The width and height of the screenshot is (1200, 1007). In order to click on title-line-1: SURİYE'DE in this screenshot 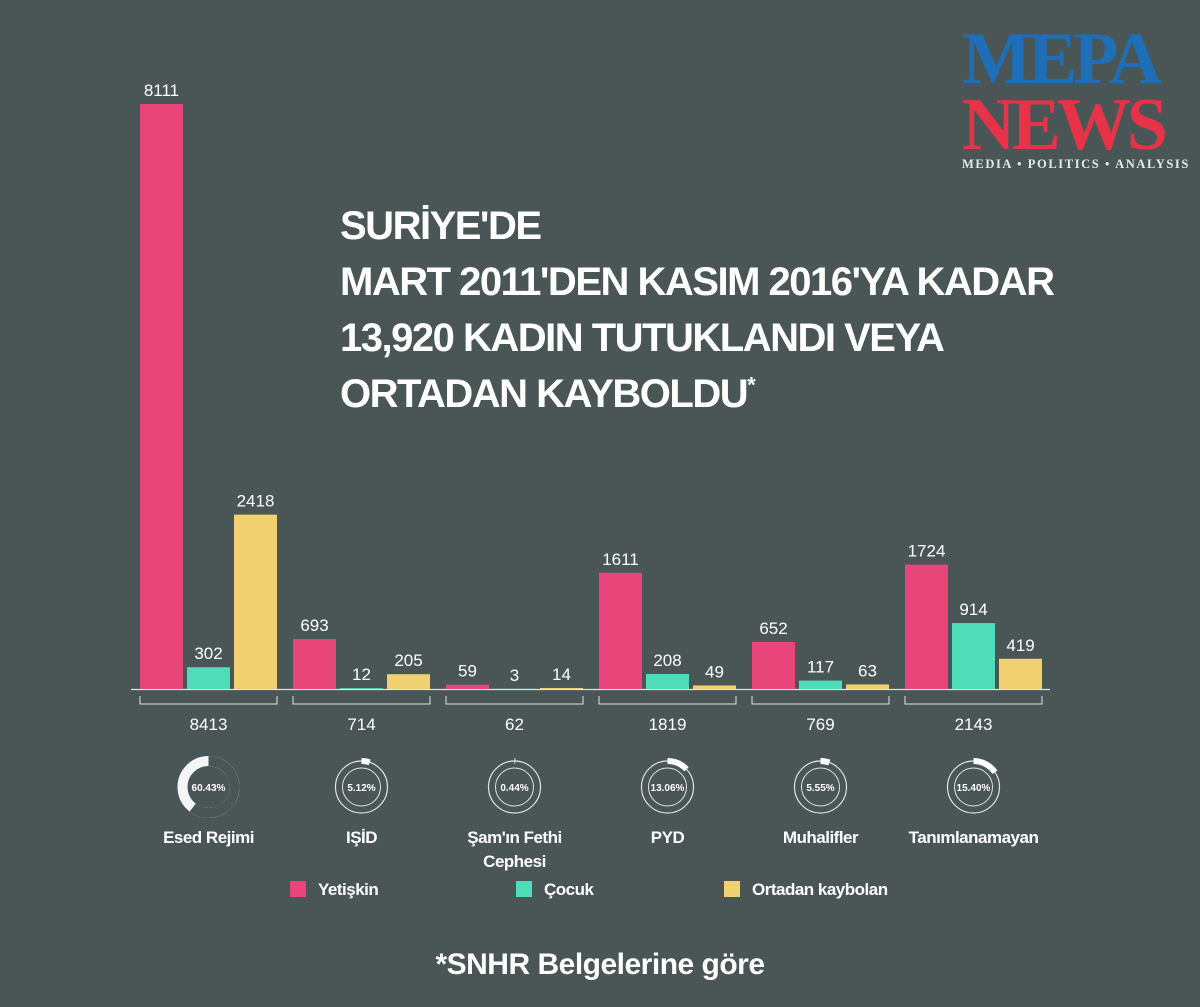, I will do `click(441, 226)`.